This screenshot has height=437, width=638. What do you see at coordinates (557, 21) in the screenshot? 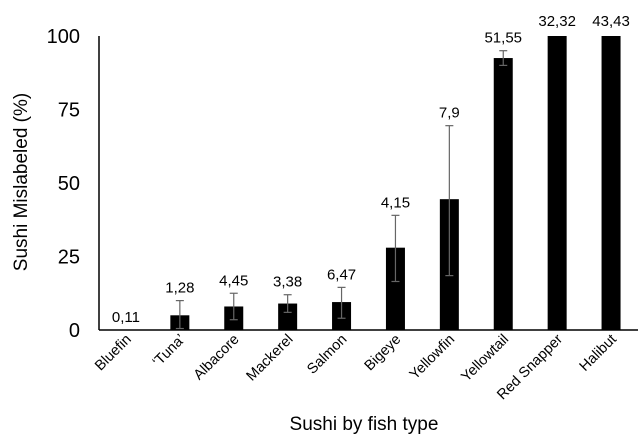
I see `data-label: 32,32` at bounding box center [557, 21].